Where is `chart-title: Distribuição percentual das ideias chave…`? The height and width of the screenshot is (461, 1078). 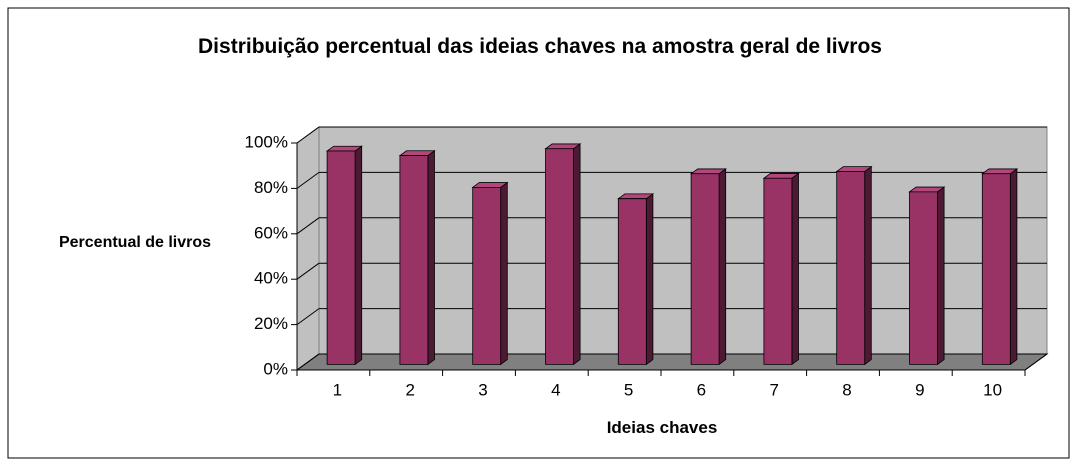 chart-title: Distribuição percentual das ideias chave… is located at coordinates (540, 46).